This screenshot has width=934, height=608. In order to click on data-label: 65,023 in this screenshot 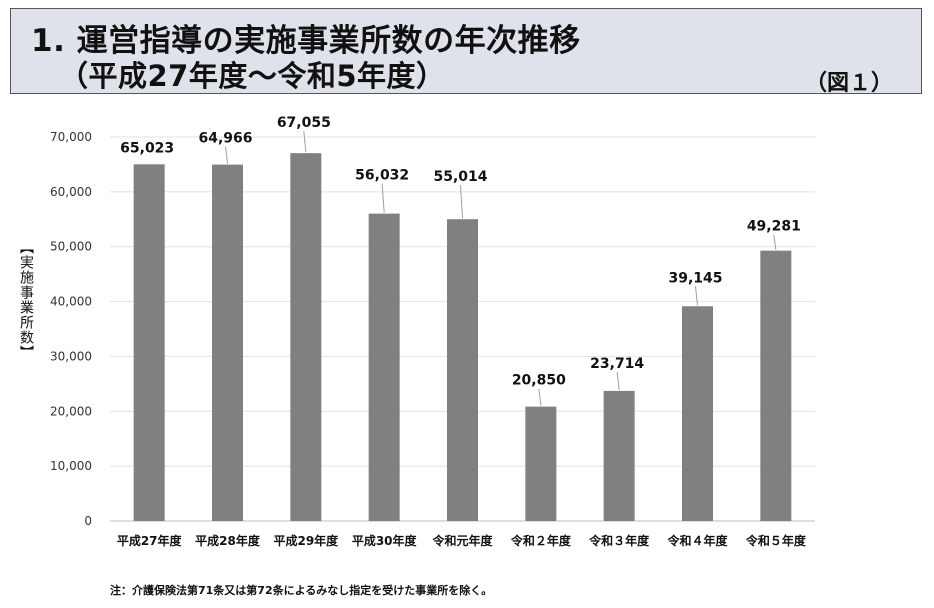, I will do `click(147, 148)`.